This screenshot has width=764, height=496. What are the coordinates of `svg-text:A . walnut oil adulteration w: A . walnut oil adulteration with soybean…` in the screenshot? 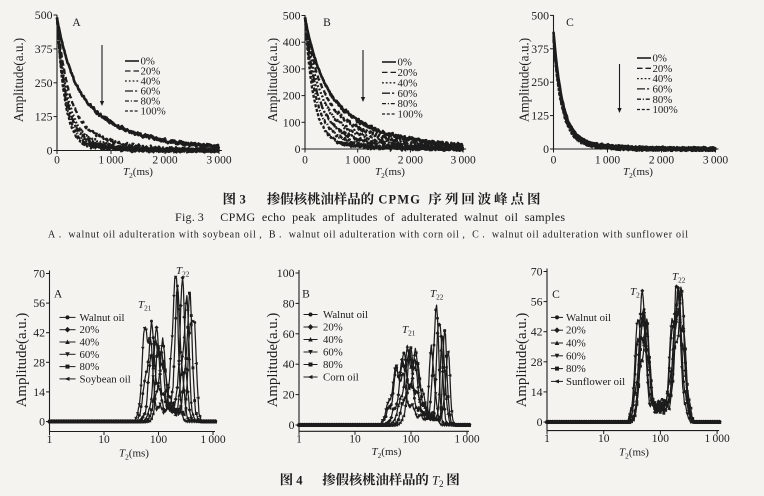 It's located at (368, 235).